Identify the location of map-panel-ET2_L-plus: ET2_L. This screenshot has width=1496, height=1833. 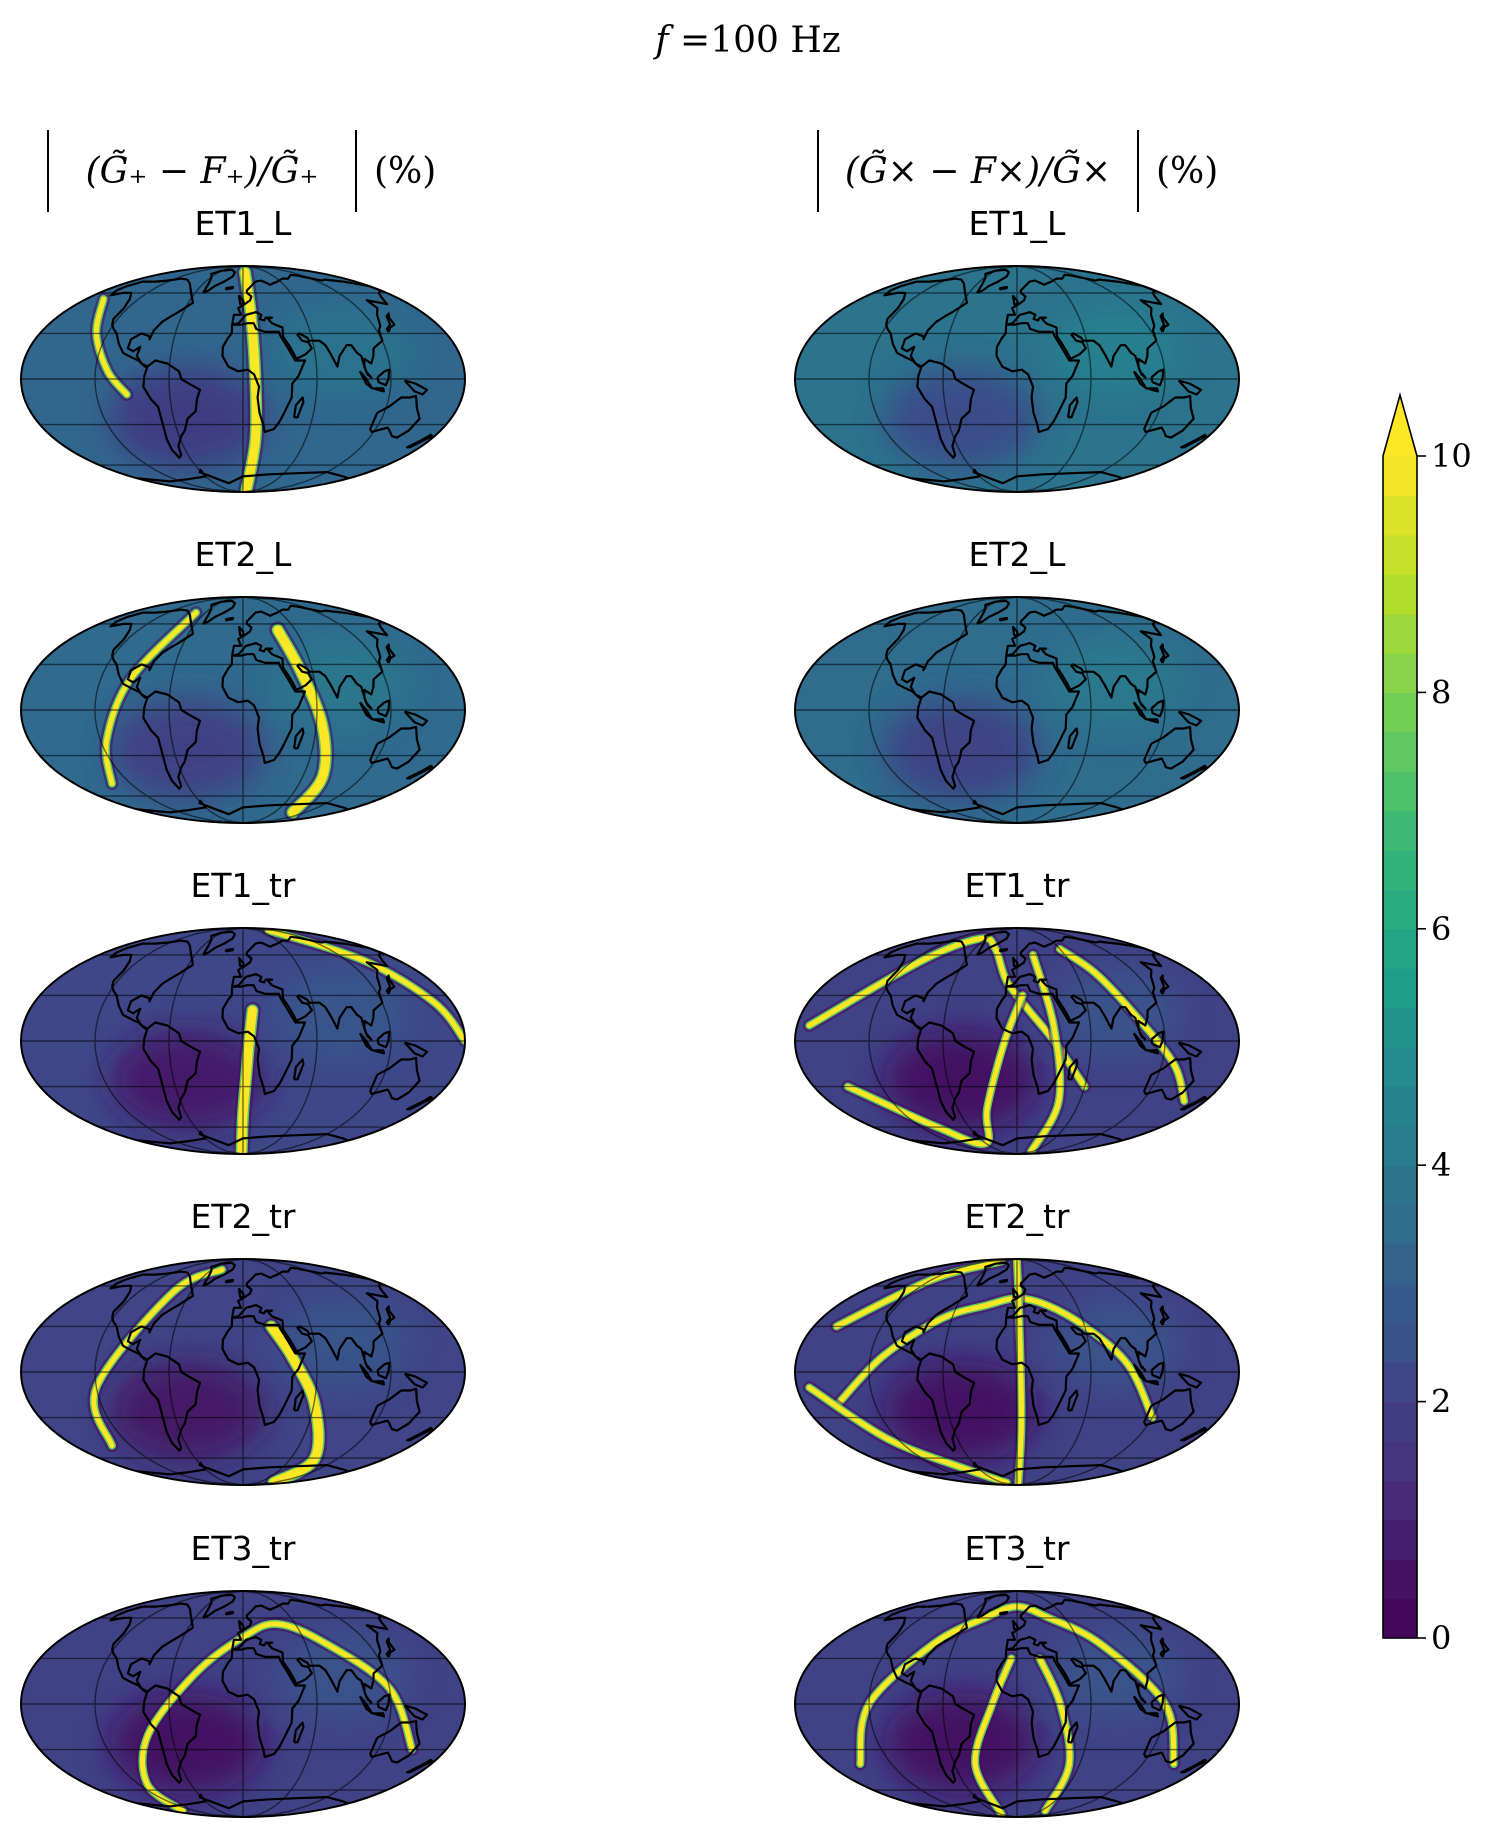
(243, 679).